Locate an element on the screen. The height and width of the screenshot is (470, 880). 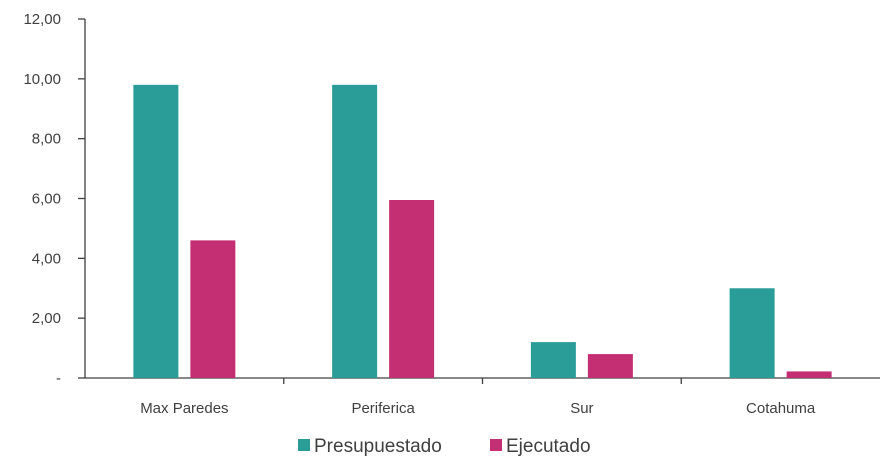
x-category-label: Max Paredes is located at coordinates (184, 408).